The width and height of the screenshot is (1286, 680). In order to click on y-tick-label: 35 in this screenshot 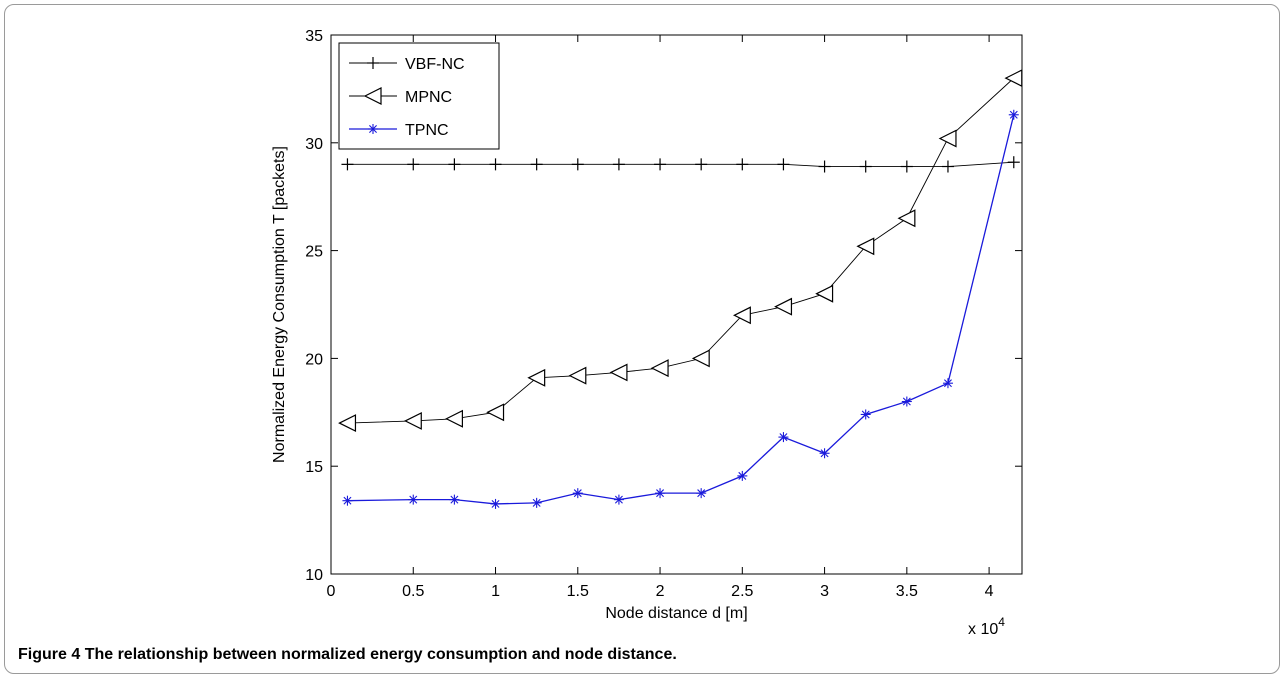, I will do `click(314, 36)`.